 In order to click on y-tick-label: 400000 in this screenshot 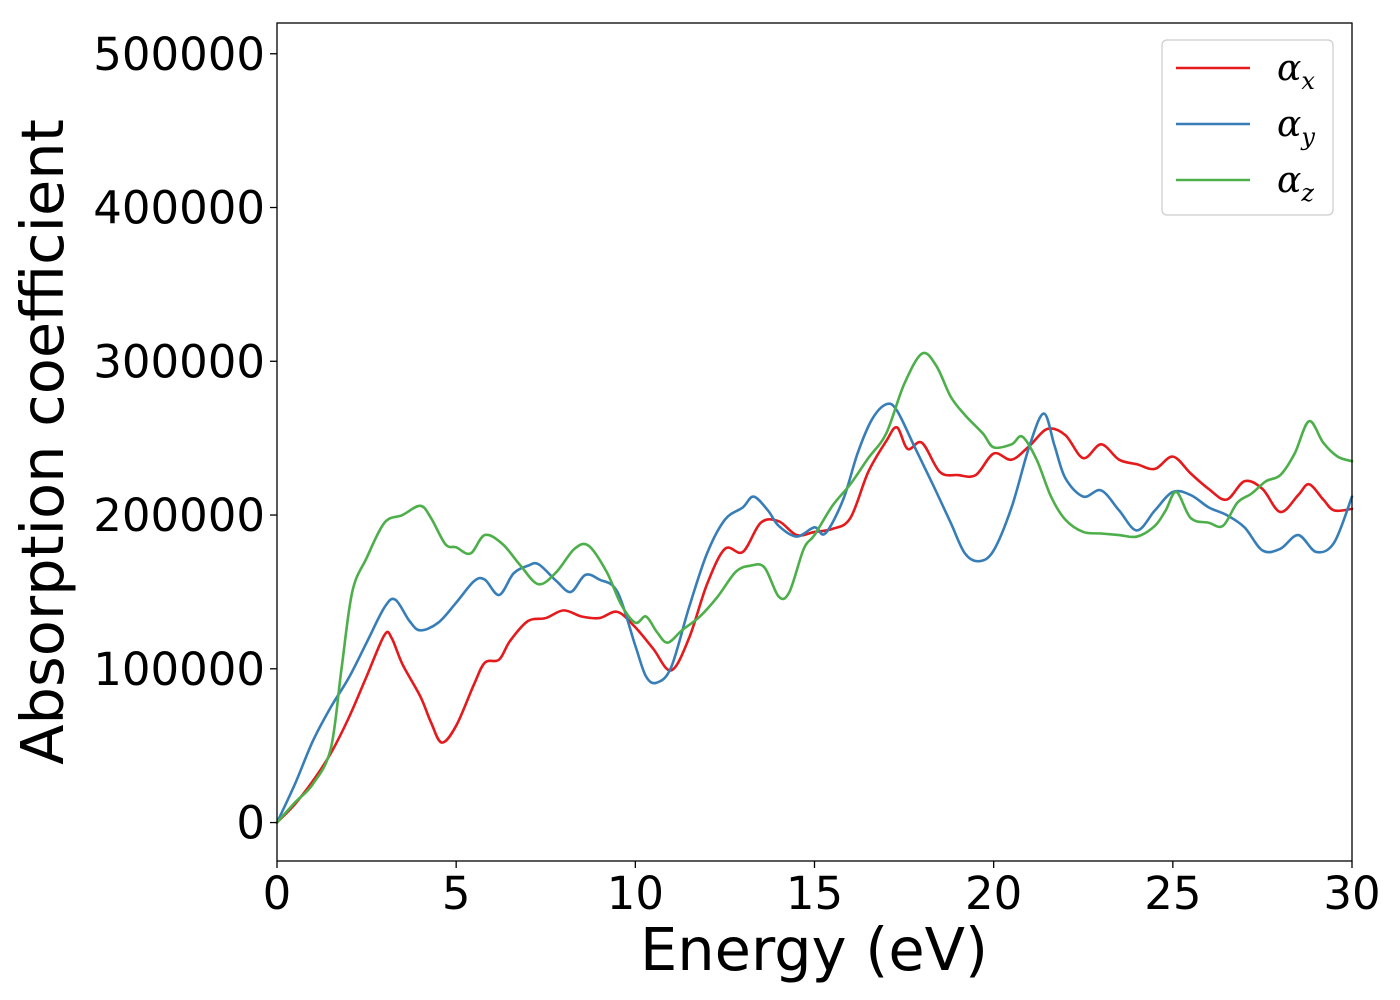, I will do `click(179, 208)`.